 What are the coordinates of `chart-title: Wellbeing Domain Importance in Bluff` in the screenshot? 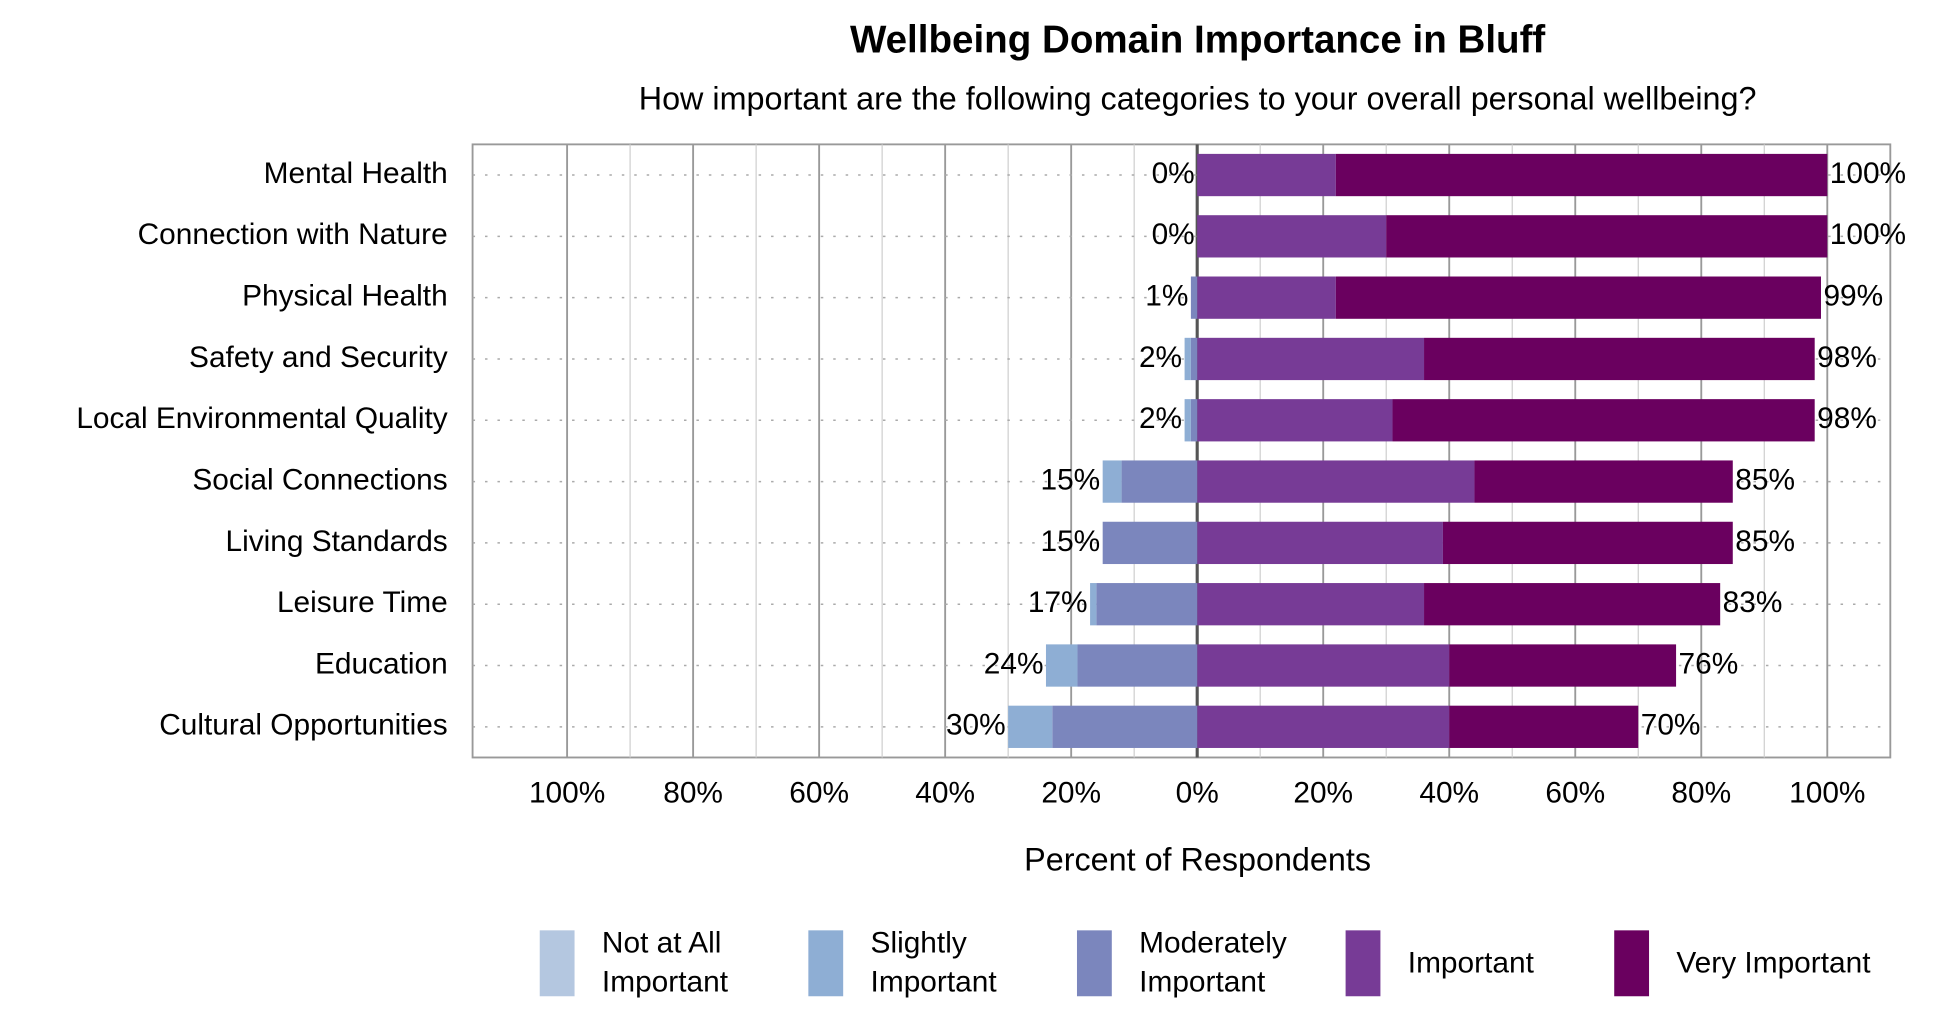 It's located at (1197, 40).